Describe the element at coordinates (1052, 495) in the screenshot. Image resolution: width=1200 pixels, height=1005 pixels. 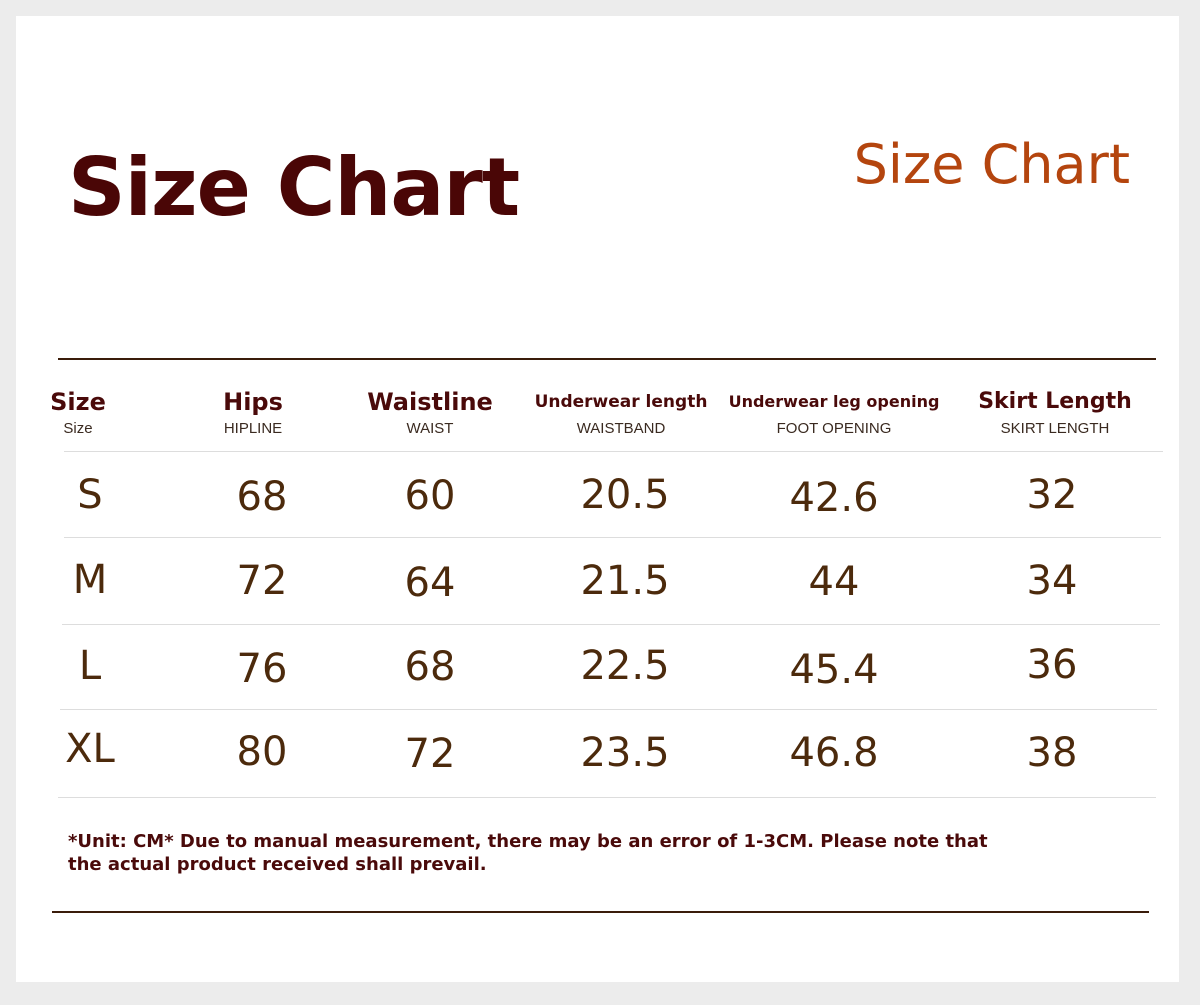
I see `skirt-length-cell: 32` at that location.